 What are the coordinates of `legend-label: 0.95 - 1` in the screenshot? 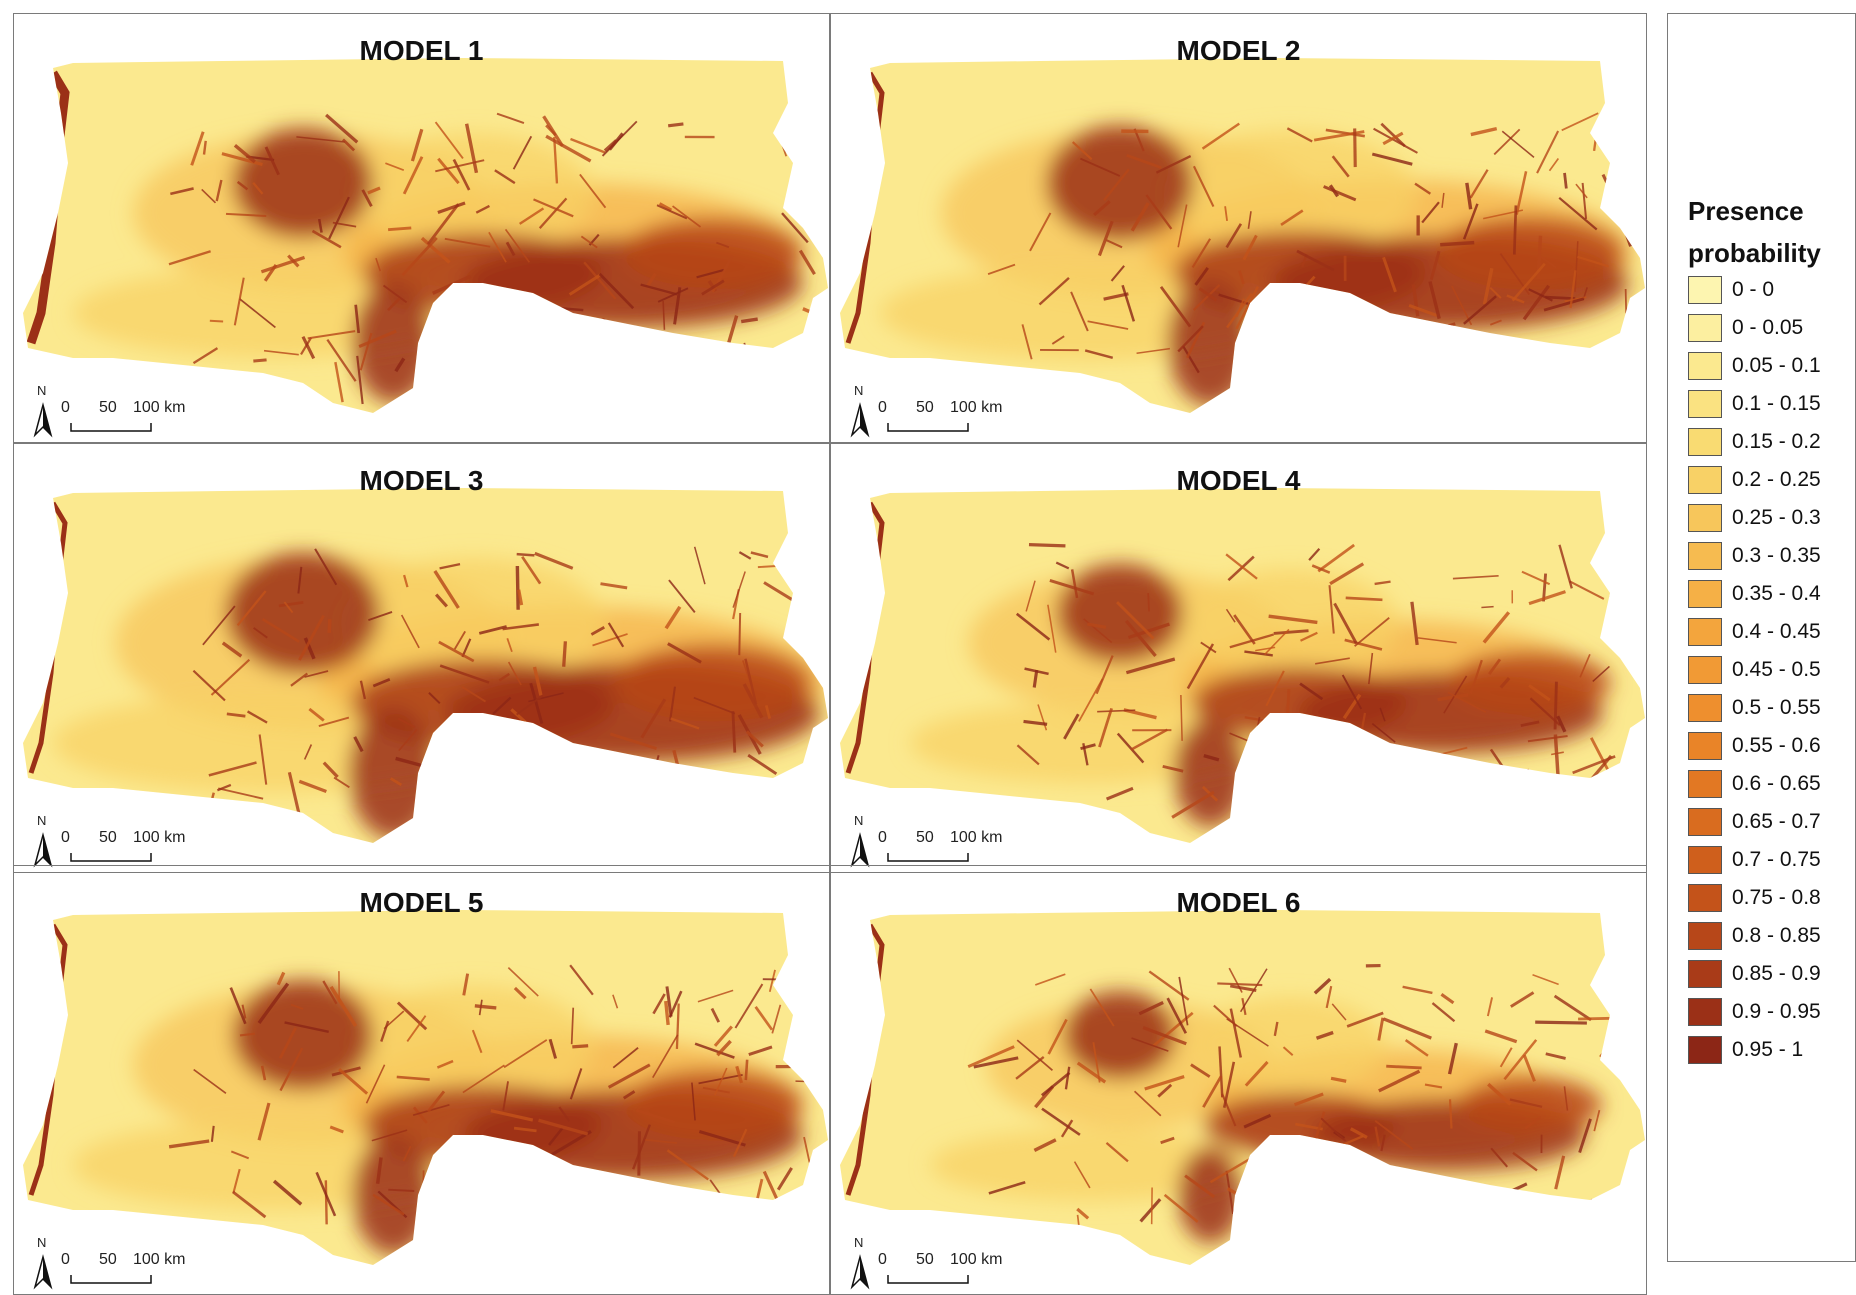 It's located at (1767, 1050).